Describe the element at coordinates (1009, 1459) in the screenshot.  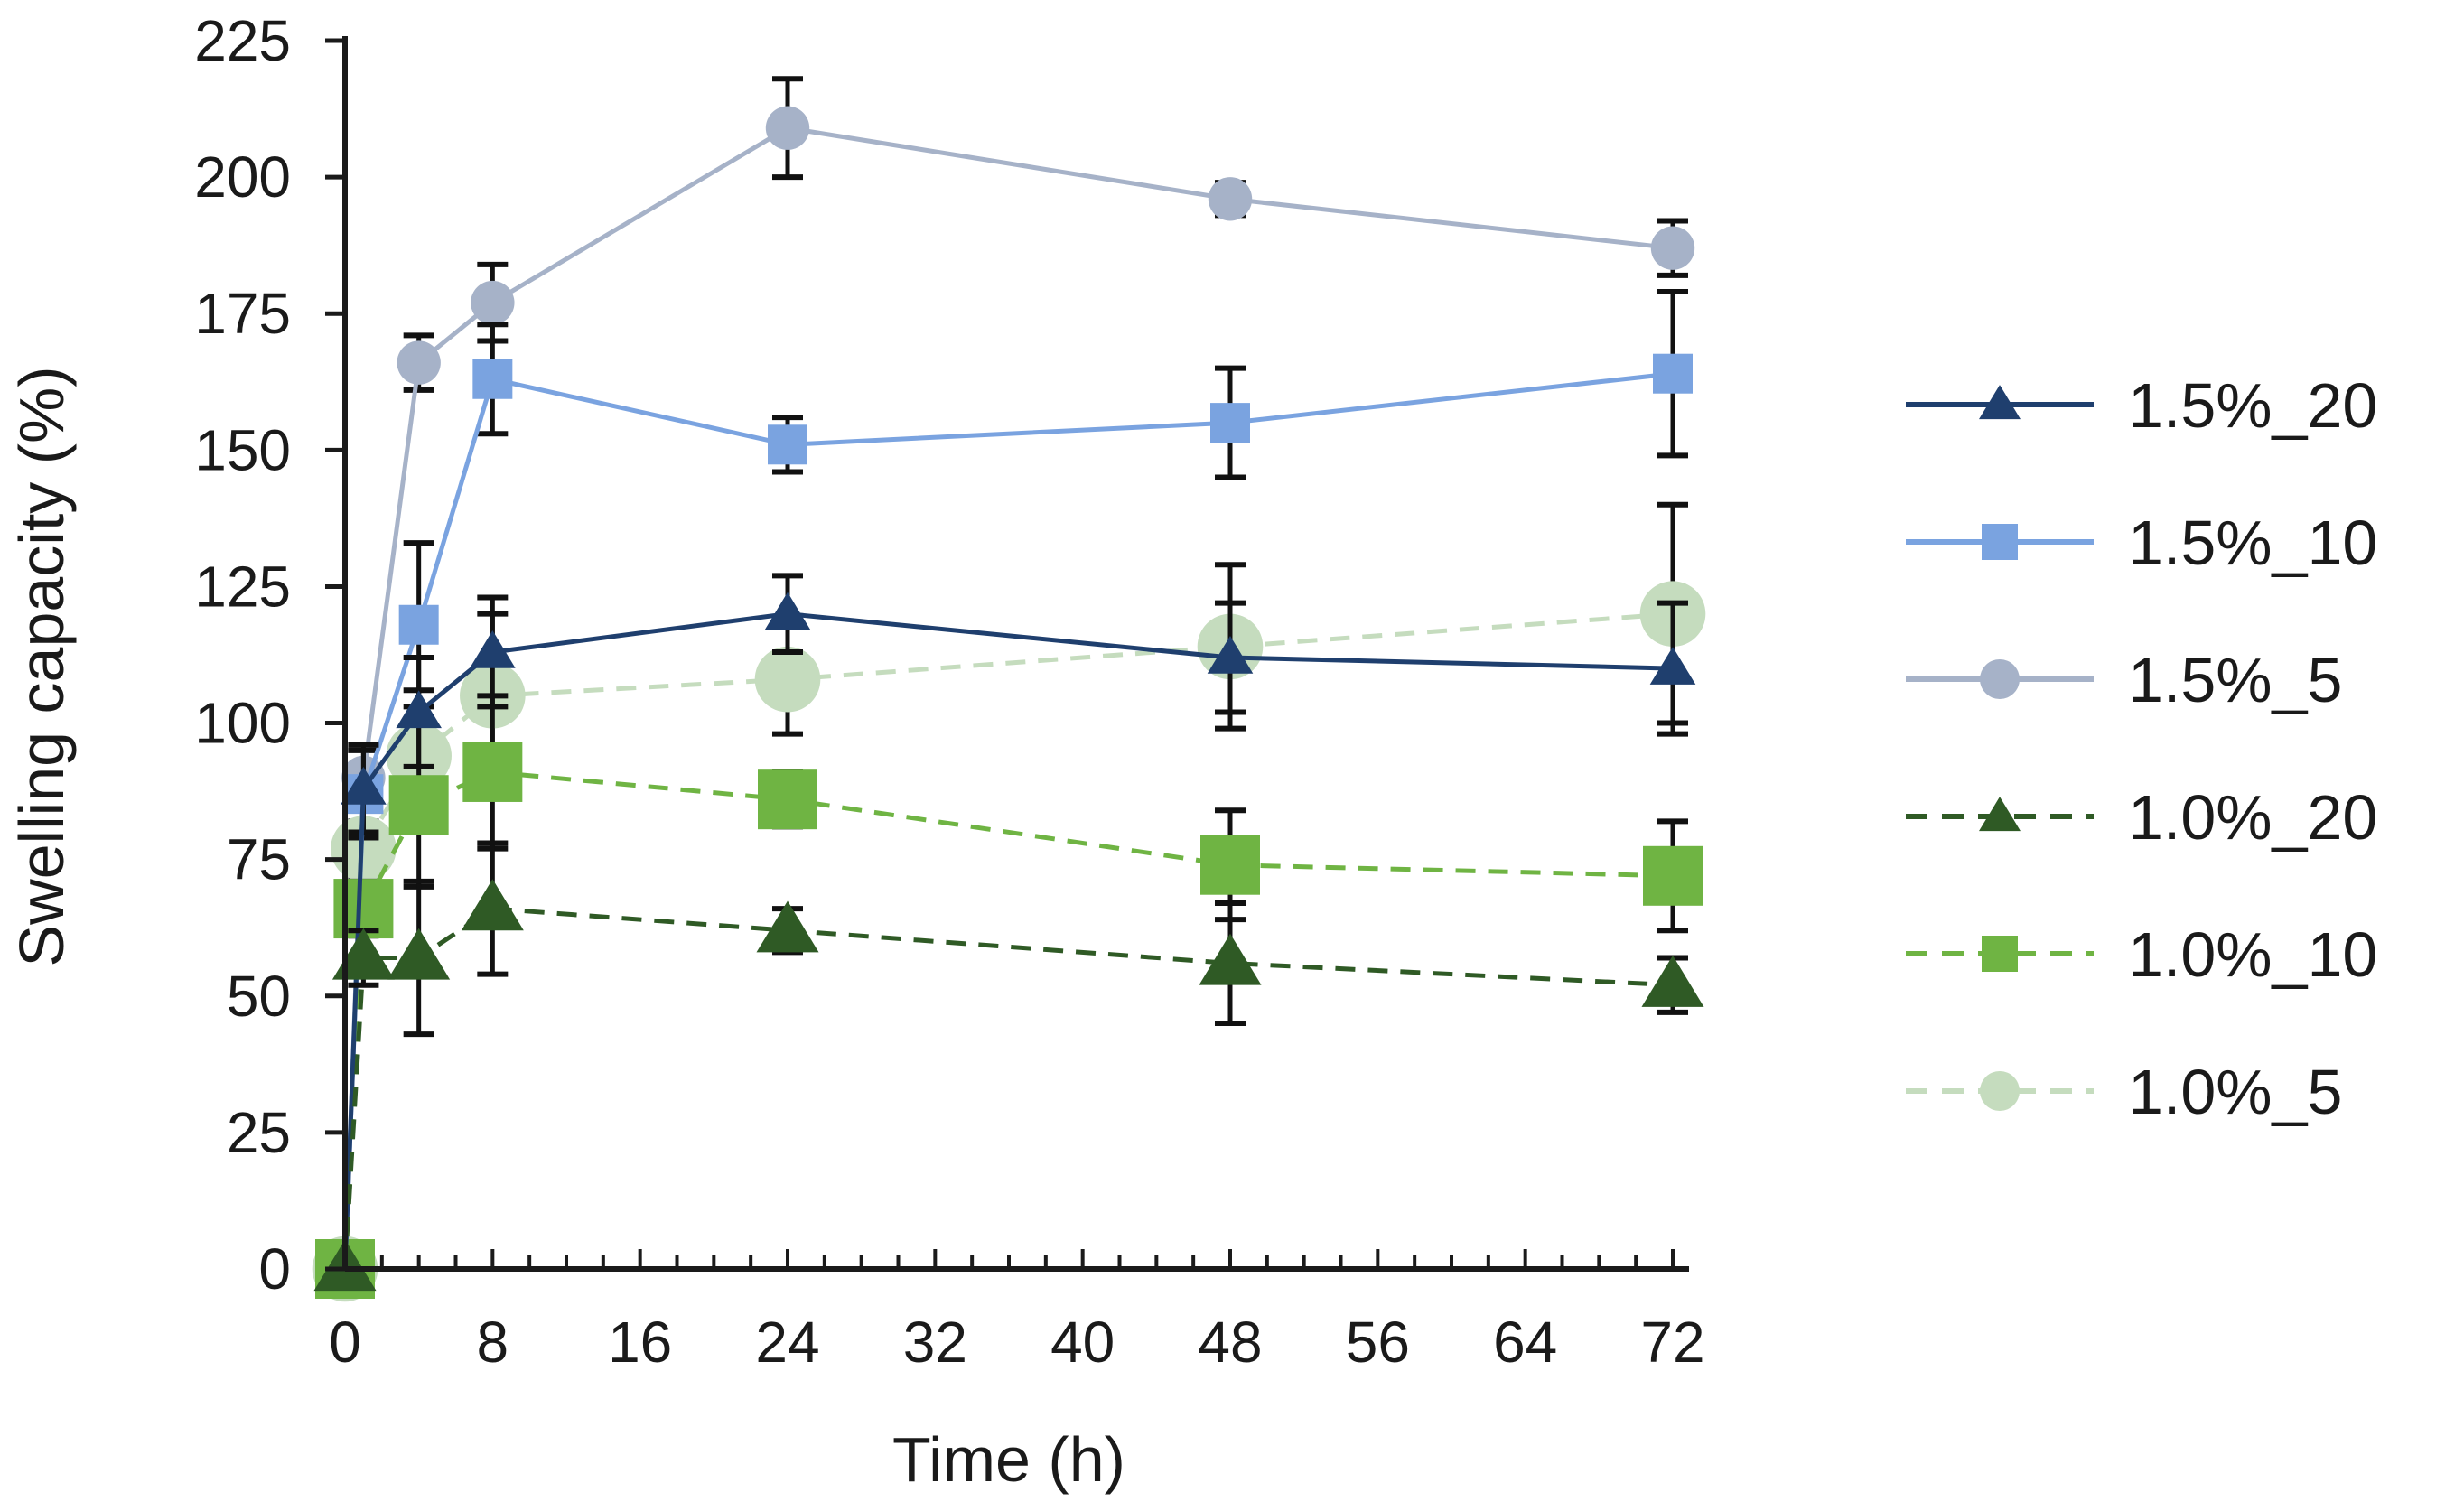
I see `x-axis-title: Time (h)` at that location.